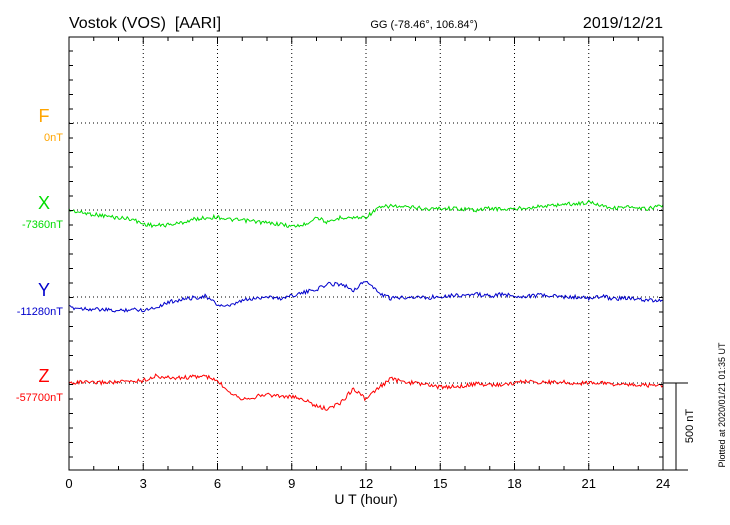  I want to click on baseline-value-z: -57700nT, so click(39, 398).